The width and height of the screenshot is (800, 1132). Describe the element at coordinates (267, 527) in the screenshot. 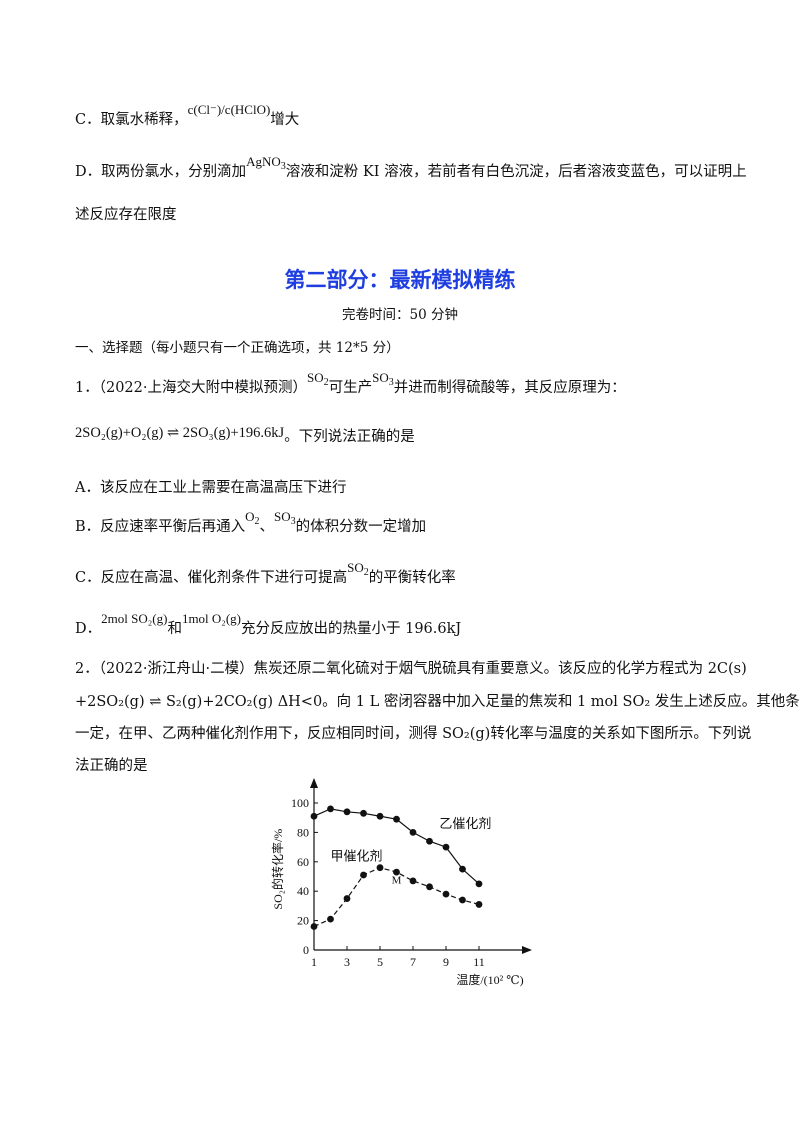

I see `q1-b-sep: 、` at that location.